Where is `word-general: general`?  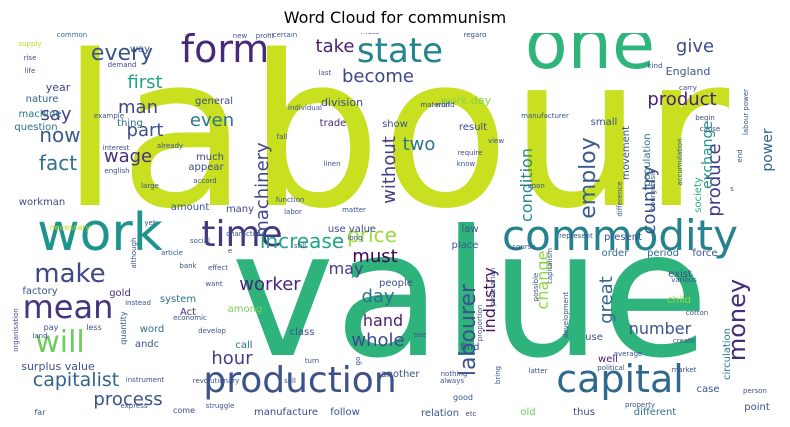 word-general: general is located at coordinates (214, 101).